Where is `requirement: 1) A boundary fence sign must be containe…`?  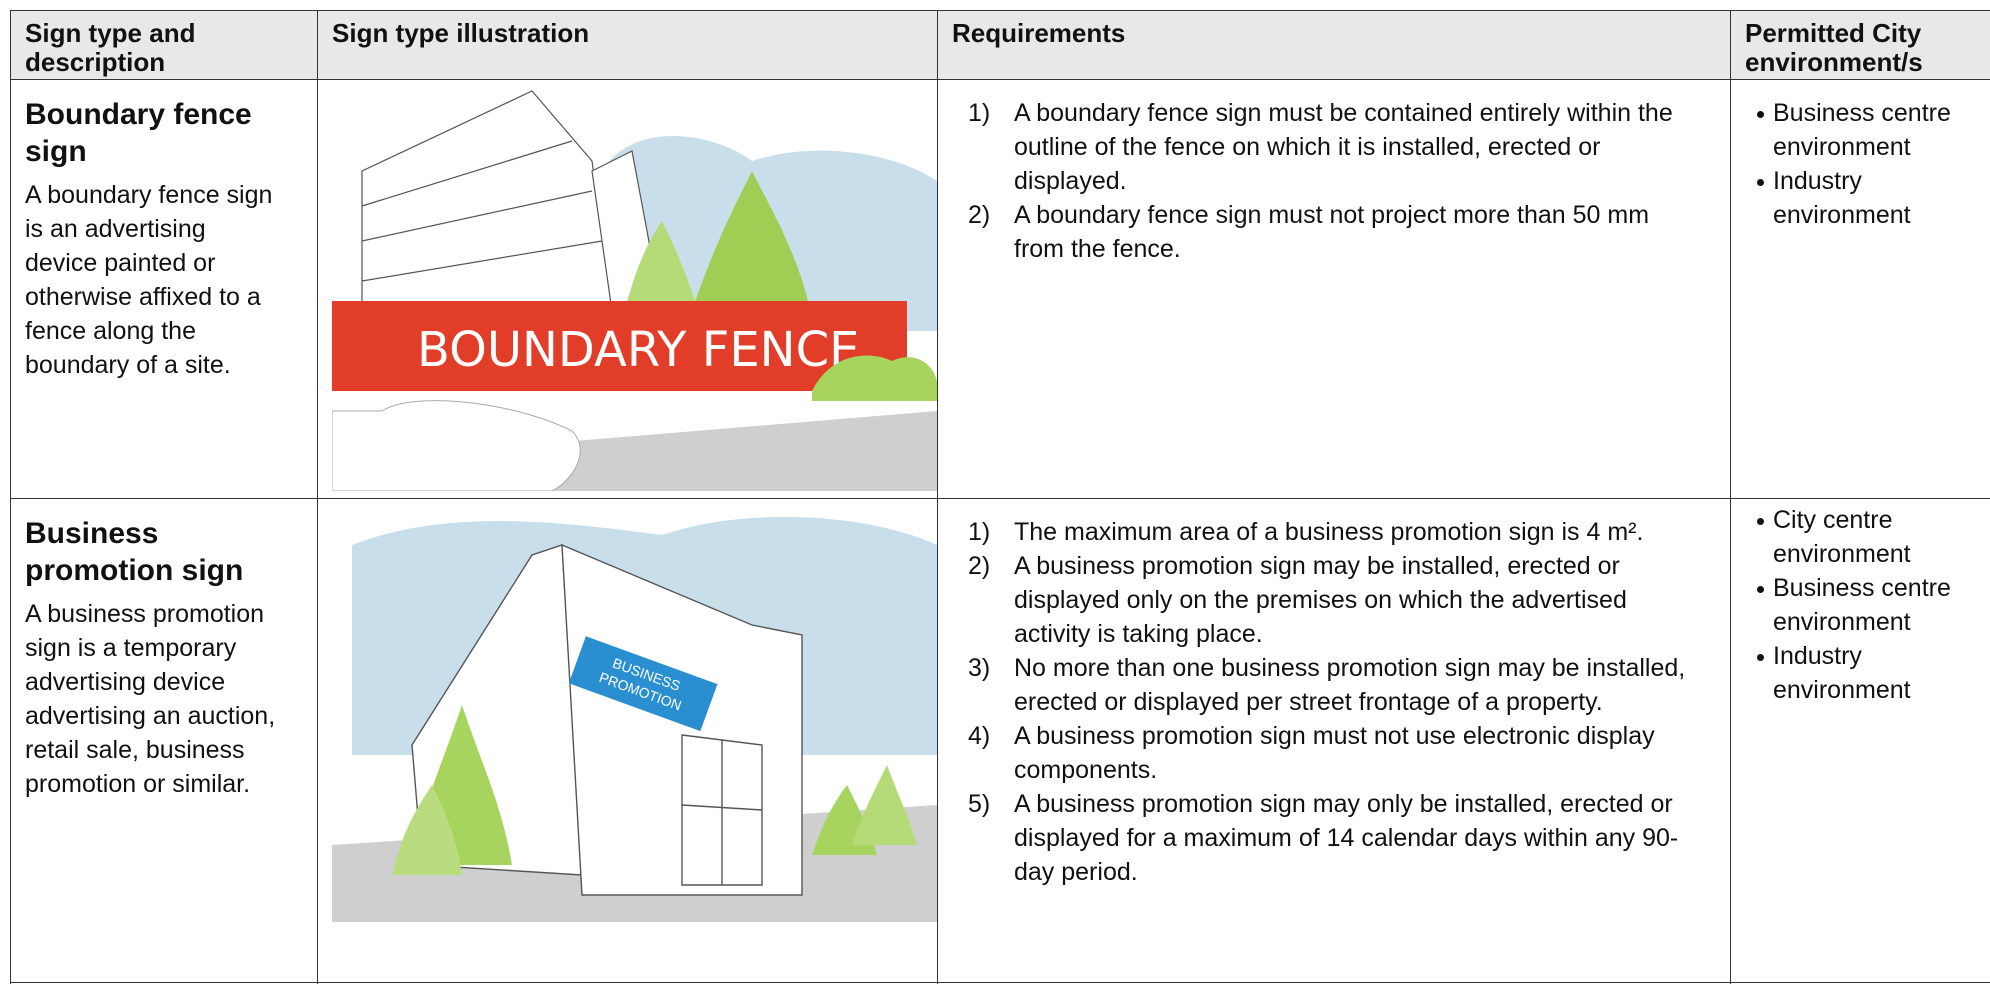 requirement: 1) A boundary fence sign must be containe… is located at coordinates (1321, 147).